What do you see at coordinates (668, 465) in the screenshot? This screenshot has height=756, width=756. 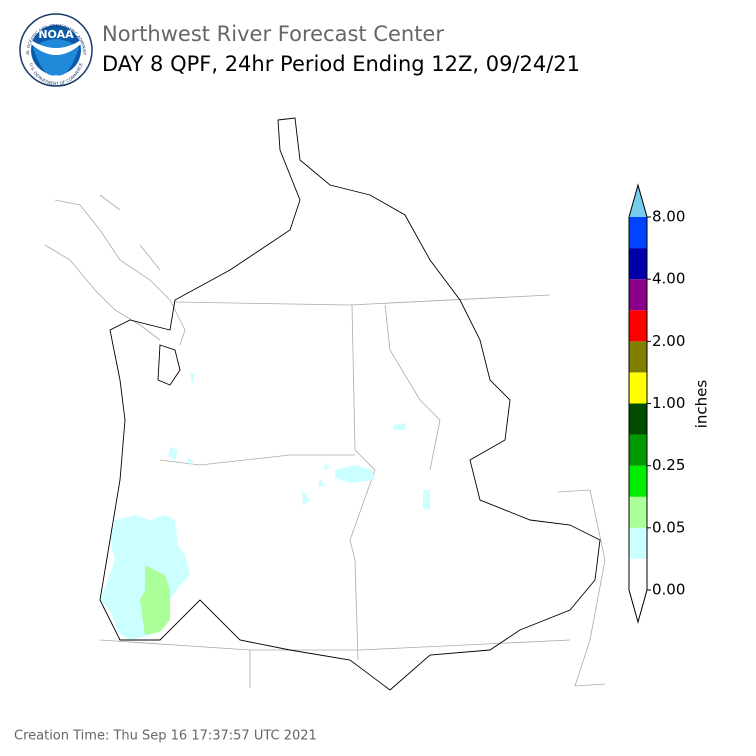 I see `colorbar-tick-label: 0.25` at bounding box center [668, 465].